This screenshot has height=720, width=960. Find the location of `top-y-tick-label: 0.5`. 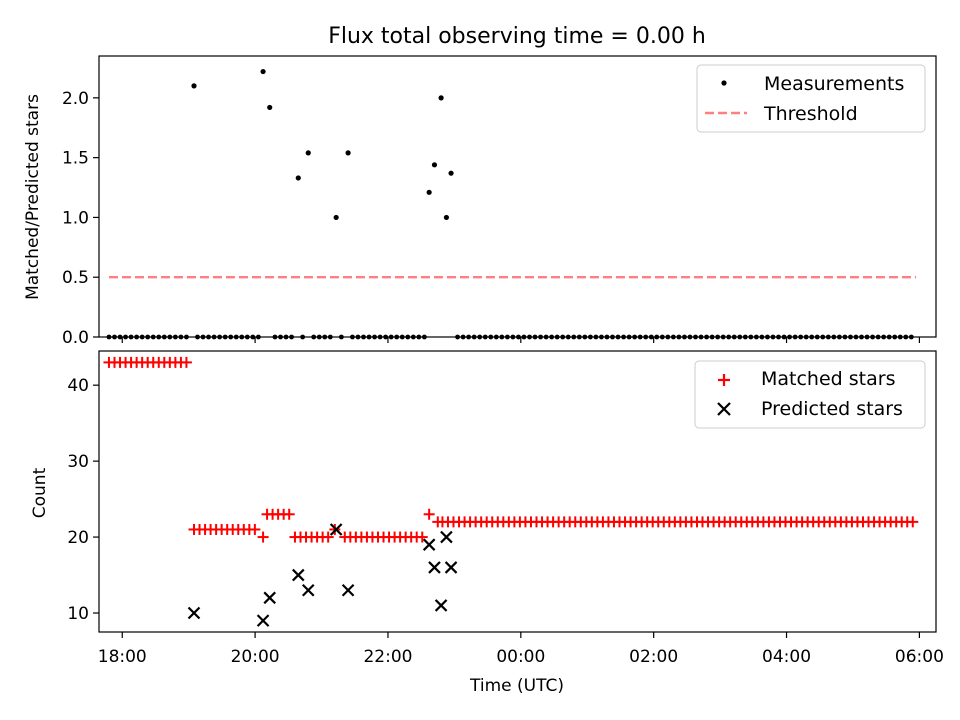

top-y-tick-label: 0.5 is located at coordinates (75, 278).